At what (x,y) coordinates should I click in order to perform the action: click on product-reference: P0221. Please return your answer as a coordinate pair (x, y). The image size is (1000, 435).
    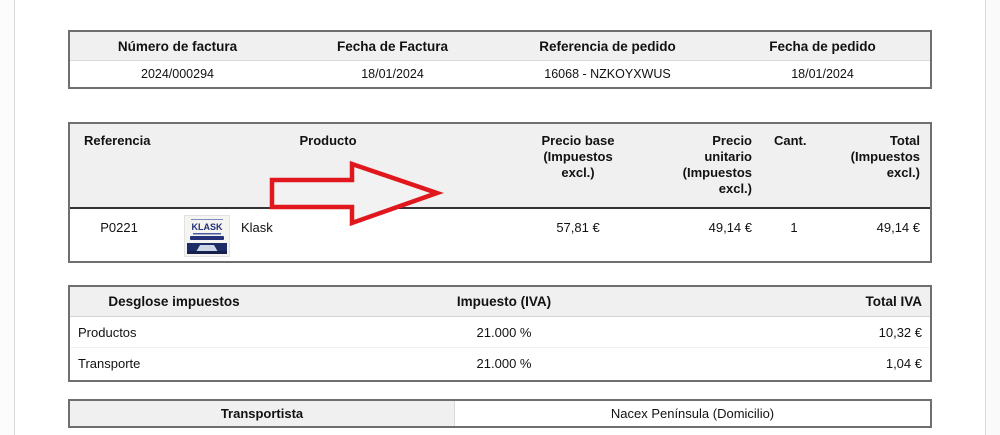
    Looking at the image, I should click on (119, 227).